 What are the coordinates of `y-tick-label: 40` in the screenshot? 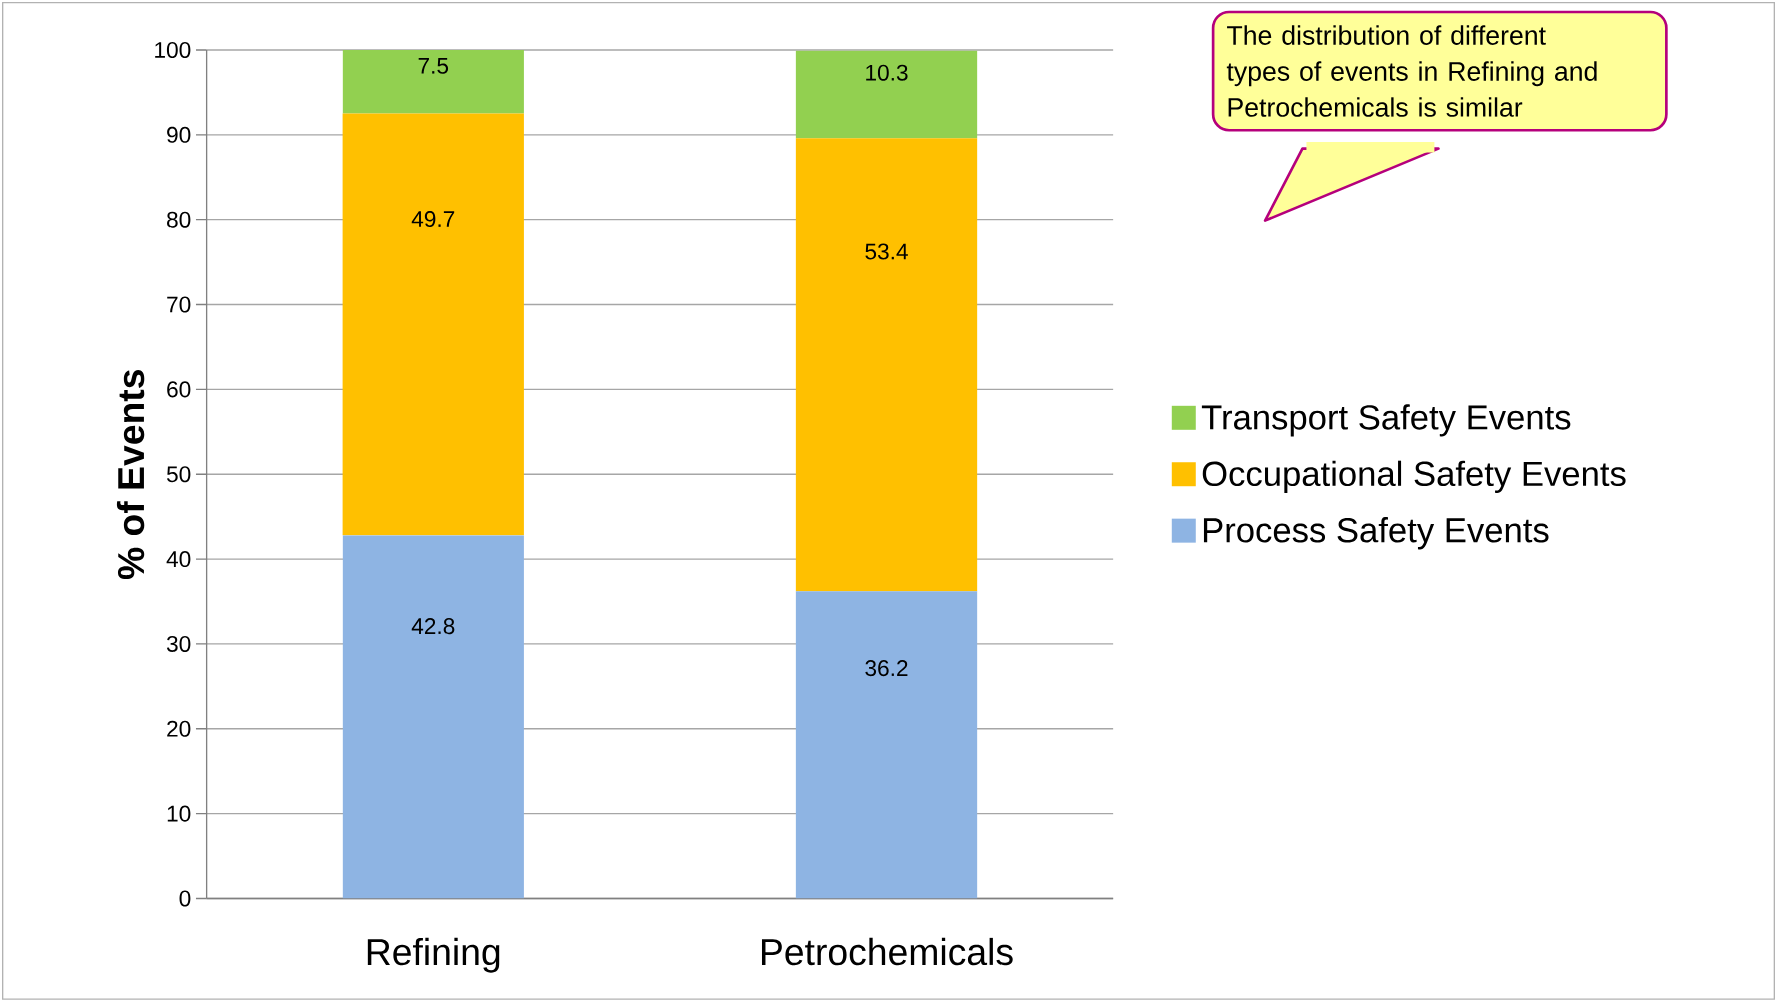 It's located at (178, 559).